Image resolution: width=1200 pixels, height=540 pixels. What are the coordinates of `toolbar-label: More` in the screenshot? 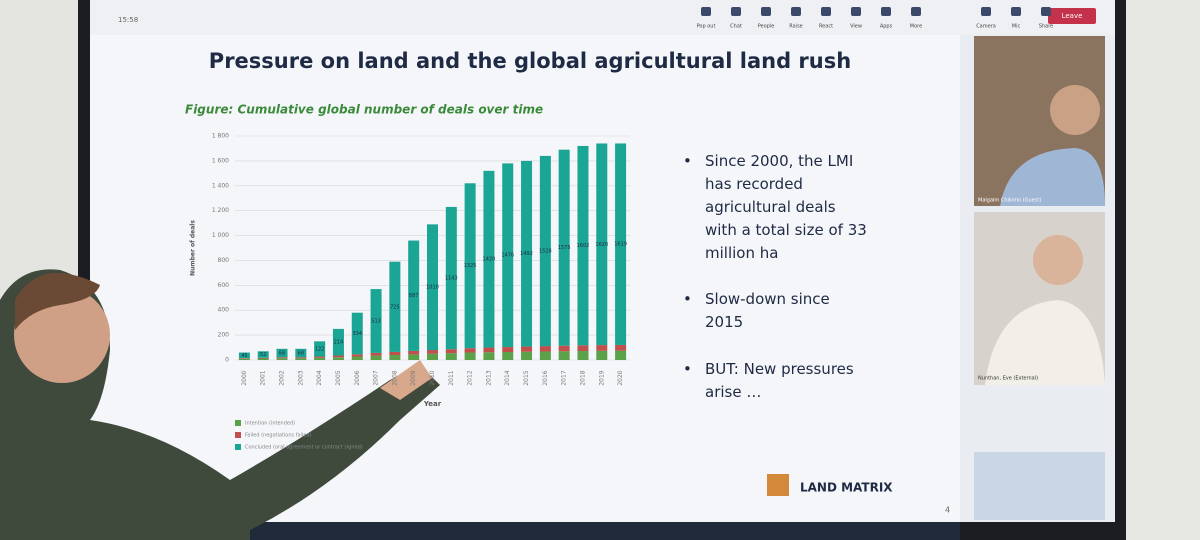 It's located at (916, 27).